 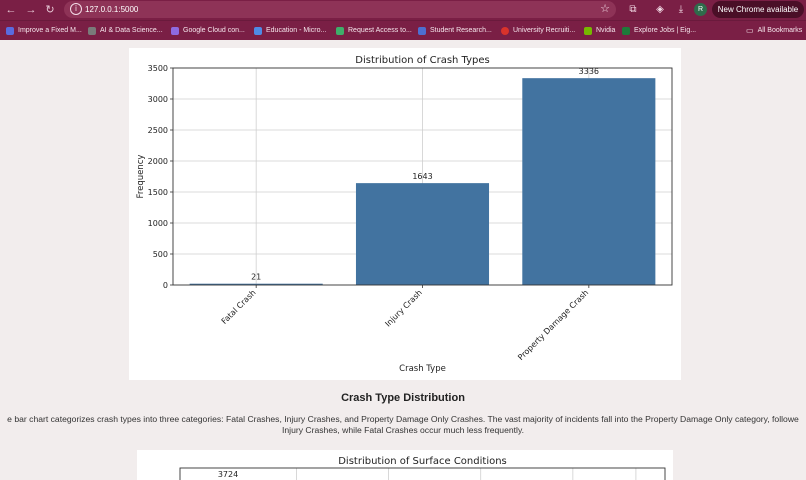 What do you see at coordinates (422, 60) in the screenshot?
I see `chart-title: Distribution of Crash Types` at bounding box center [422, 60].